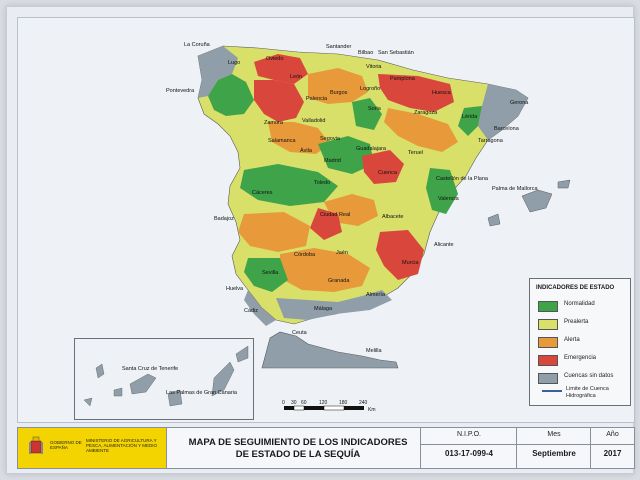 The width and height of the screenshot is (640, 480). I want to click on city-salamanca: Salamanca, so click(282, 141).